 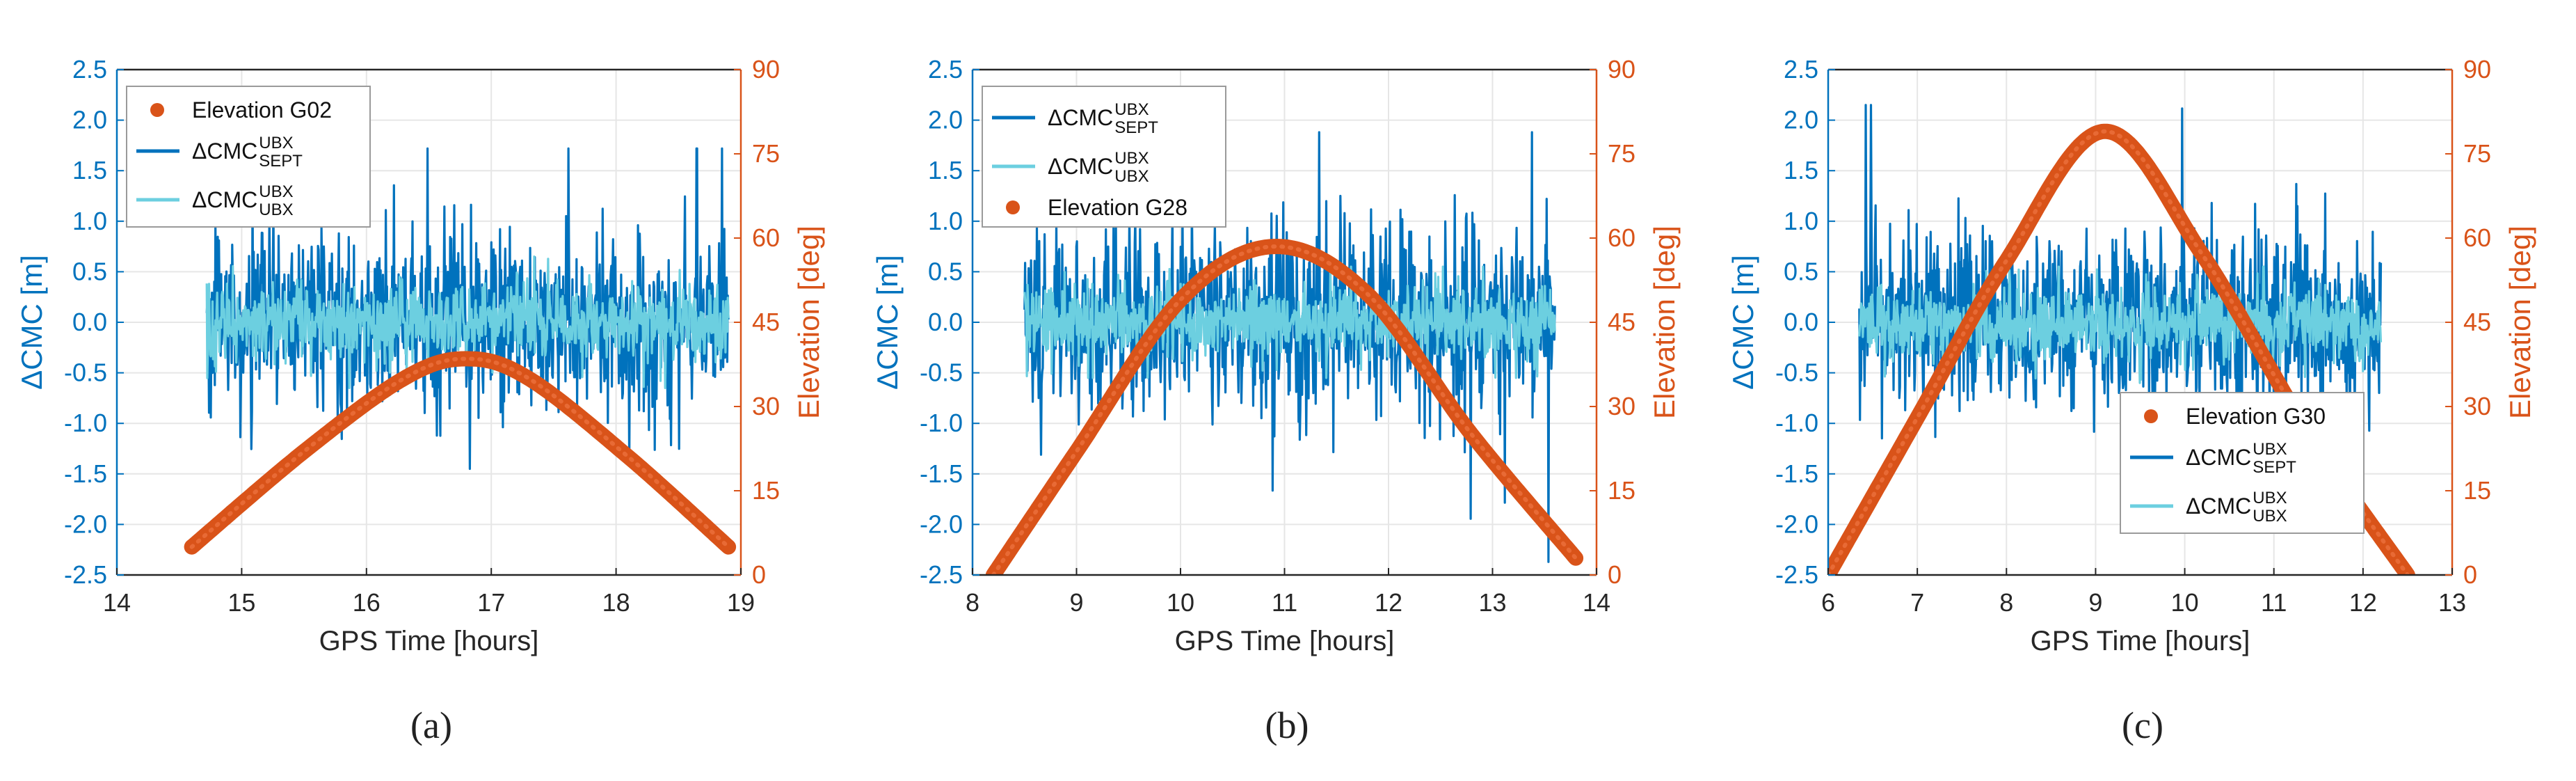 I want to click on legend-elevation-marker, so click(x=2151, y=416).